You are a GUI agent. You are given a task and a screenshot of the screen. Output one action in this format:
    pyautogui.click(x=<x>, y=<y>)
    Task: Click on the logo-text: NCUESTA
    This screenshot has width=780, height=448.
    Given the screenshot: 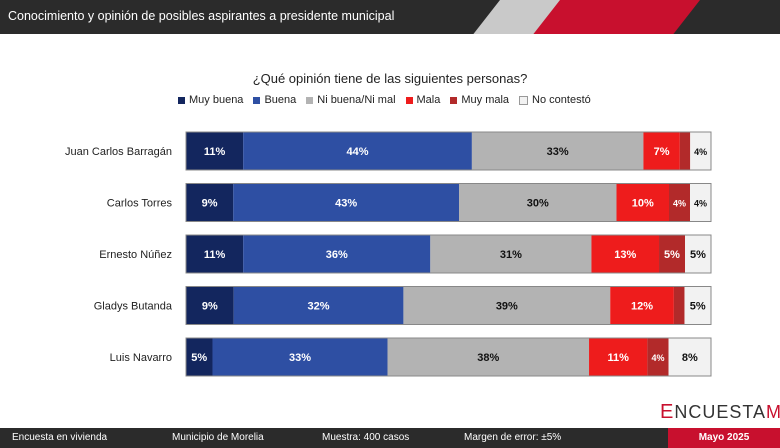 What is the action you would take?
    pyautogui.click(x=720, y=412)
    